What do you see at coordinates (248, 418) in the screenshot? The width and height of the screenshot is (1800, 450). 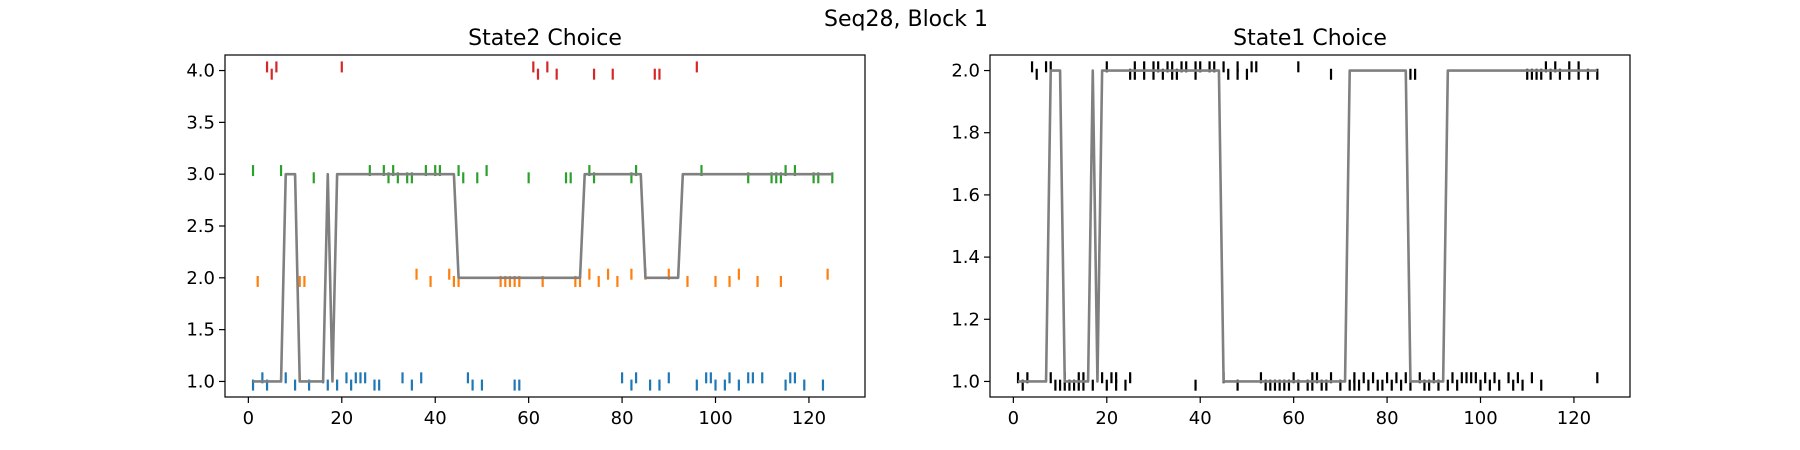 I see `state2-x-tick-label: 0` at bounding box center [248, 418].